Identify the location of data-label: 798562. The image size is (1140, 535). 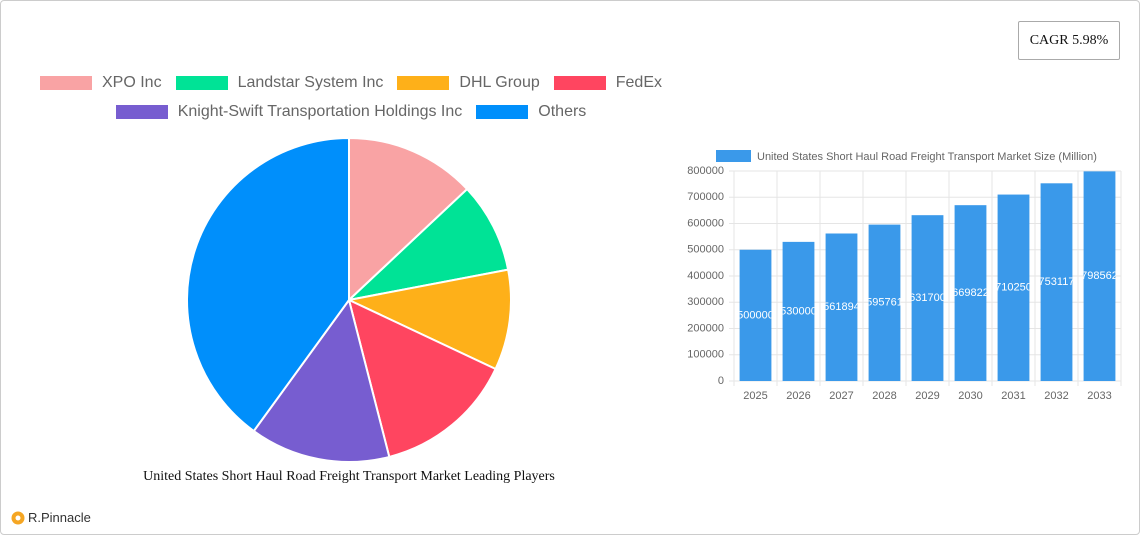
(1099, 276).